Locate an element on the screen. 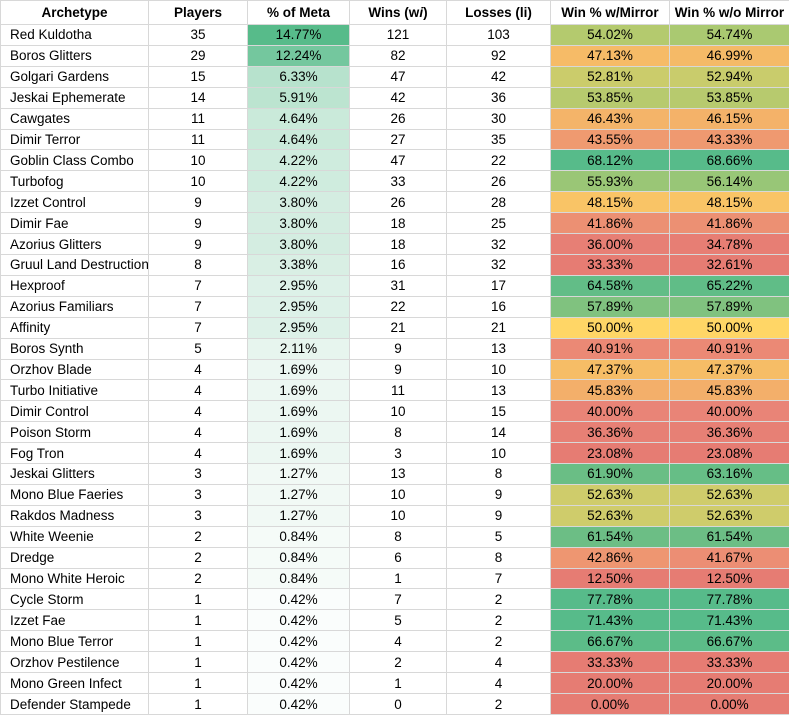 The height and width of the screenshot is (715, 789). cell-losses: 8 is located at coordinates (498, 557).